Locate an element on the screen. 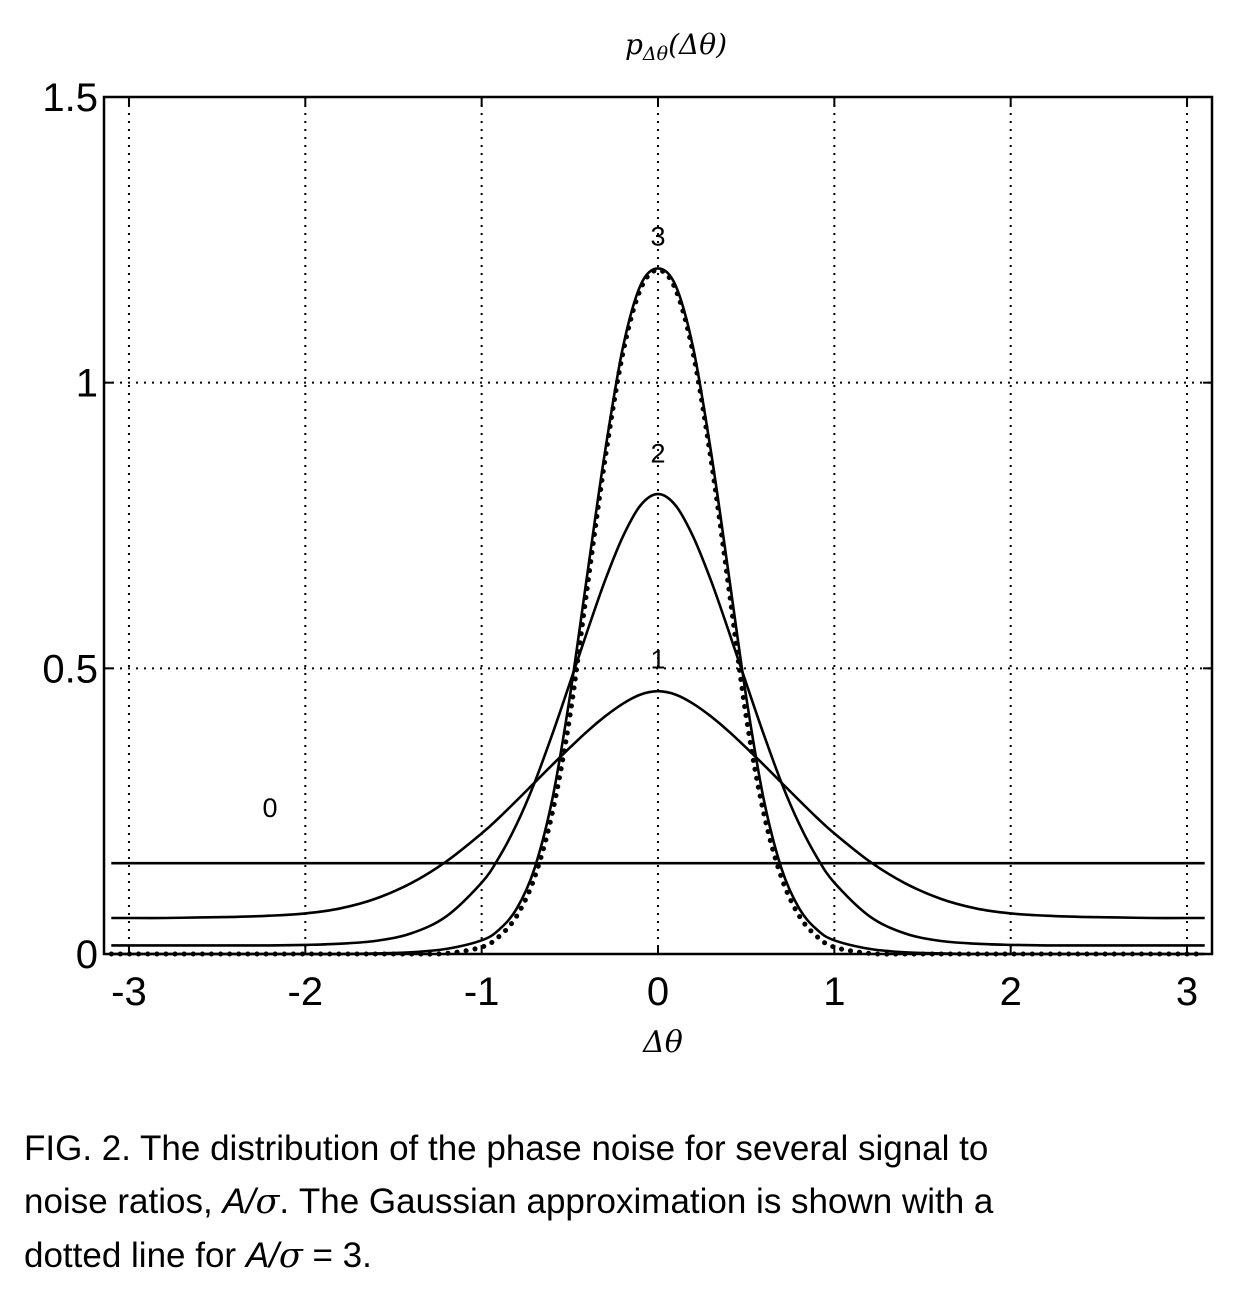 The width and height of the screenshot is (1252, 1296). chart-title: pΔθ(Δθ) is located at coordinates (676, 46).